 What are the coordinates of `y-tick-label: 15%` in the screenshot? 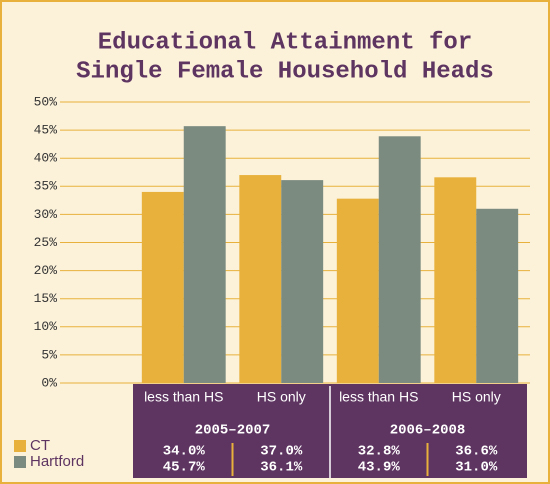 It's located at (46, 298).